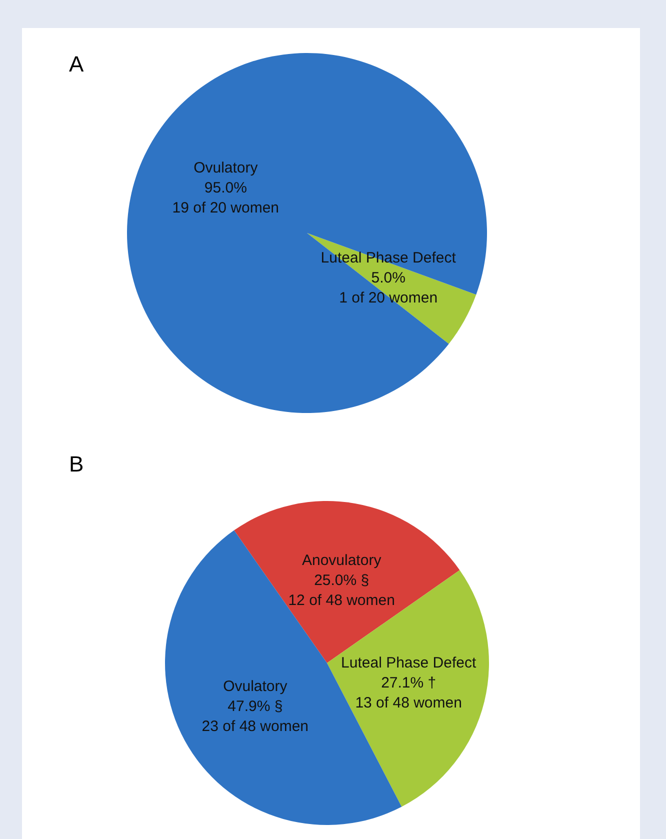  Describe the element at coordinates (388, 288) in the screenshot. I see `data-label: 5.0% 1 of 20 women` at that location.